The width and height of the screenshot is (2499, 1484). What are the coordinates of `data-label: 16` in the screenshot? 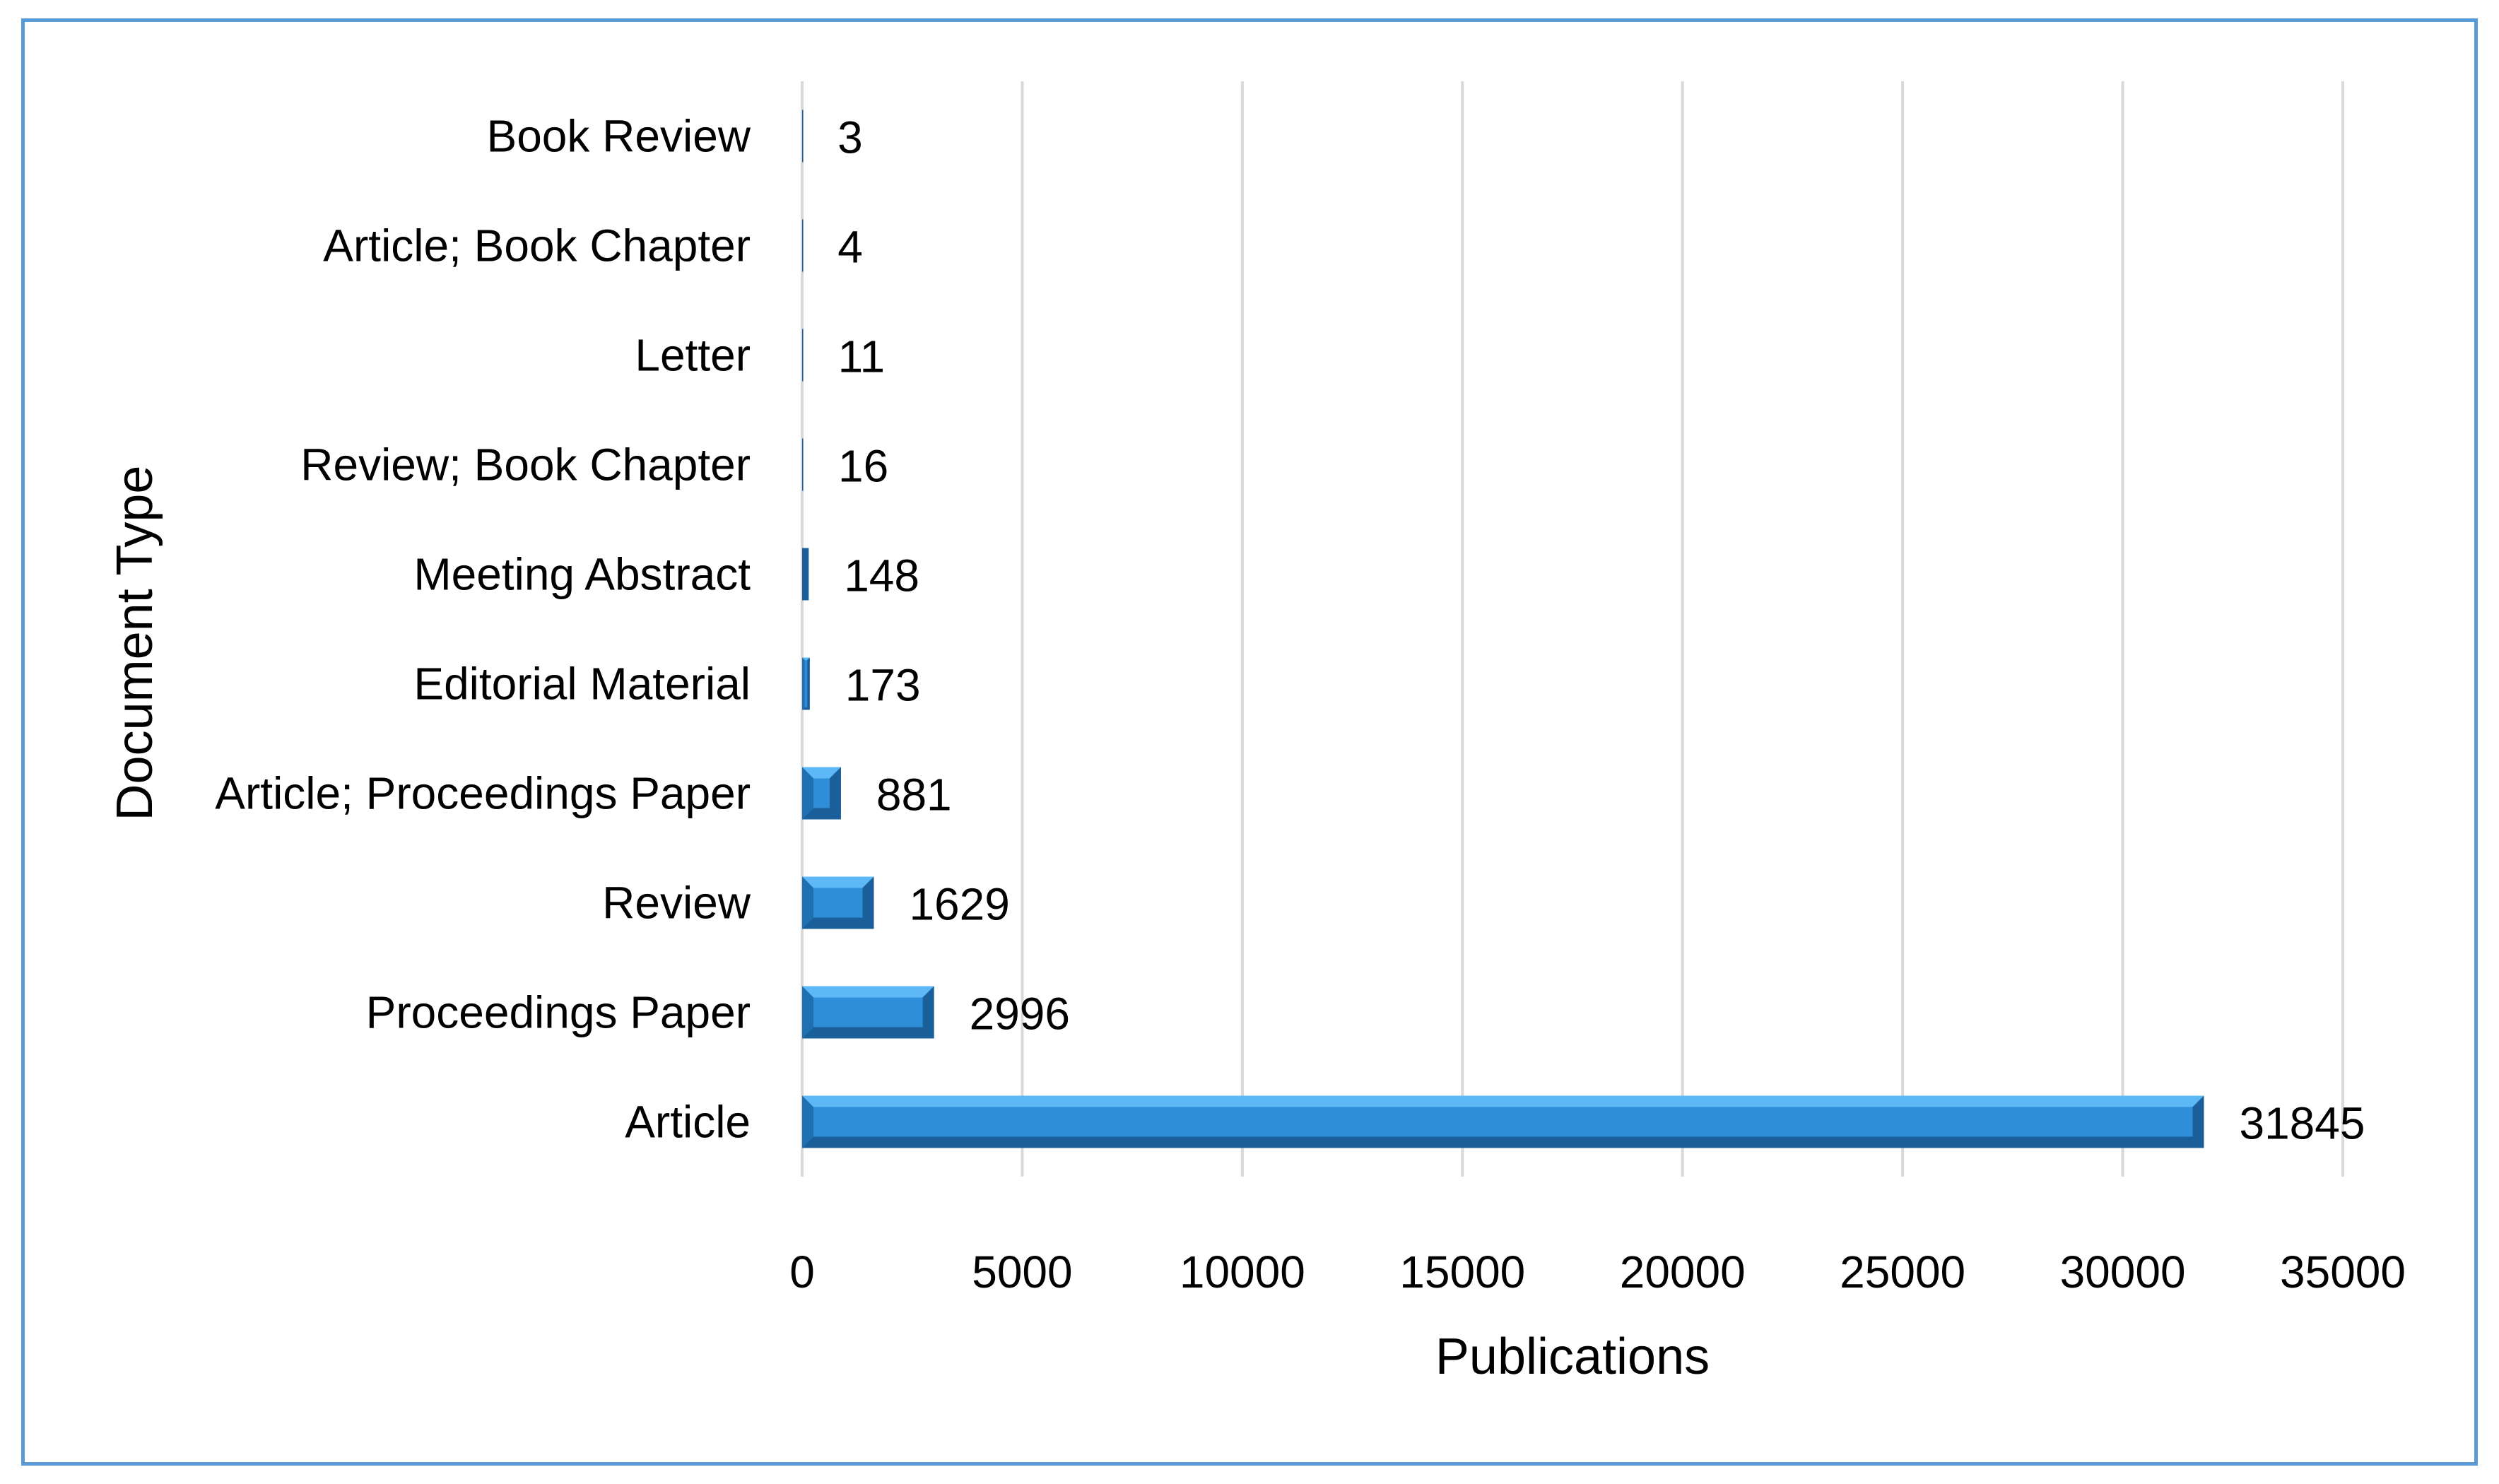 It's located at (863, 466).